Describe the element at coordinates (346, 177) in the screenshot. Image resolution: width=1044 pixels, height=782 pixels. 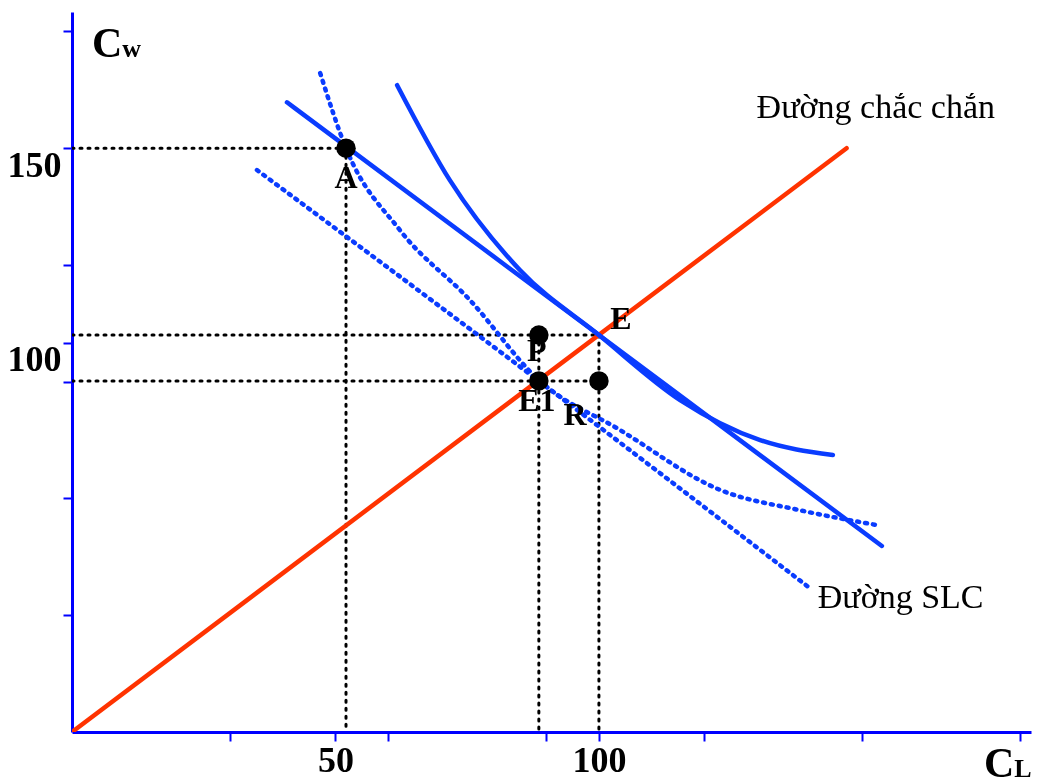
I see `annotation: A` at that location.